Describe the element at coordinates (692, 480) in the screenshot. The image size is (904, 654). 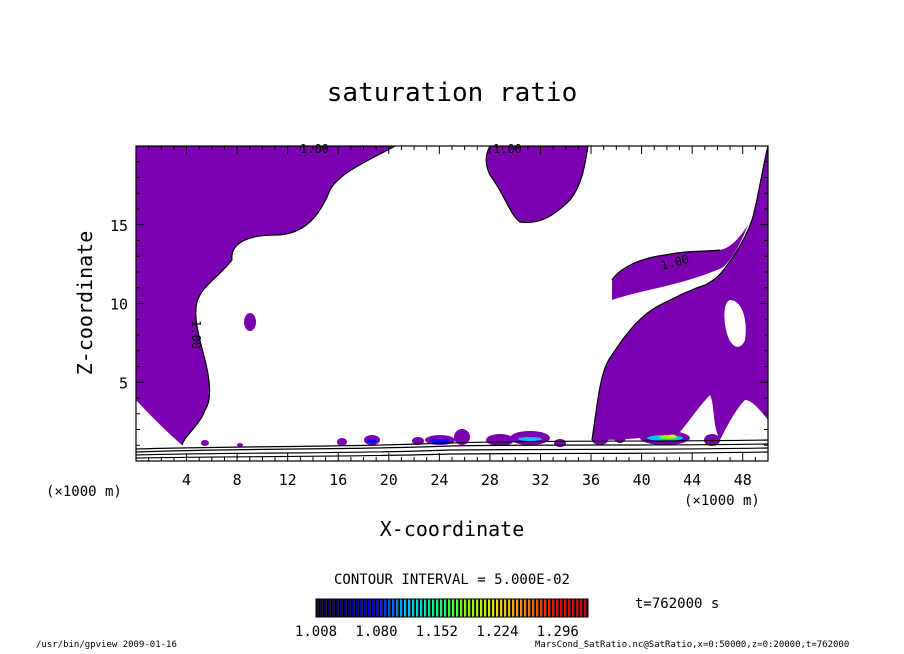
I see `x-tick-label: 44` at that location.